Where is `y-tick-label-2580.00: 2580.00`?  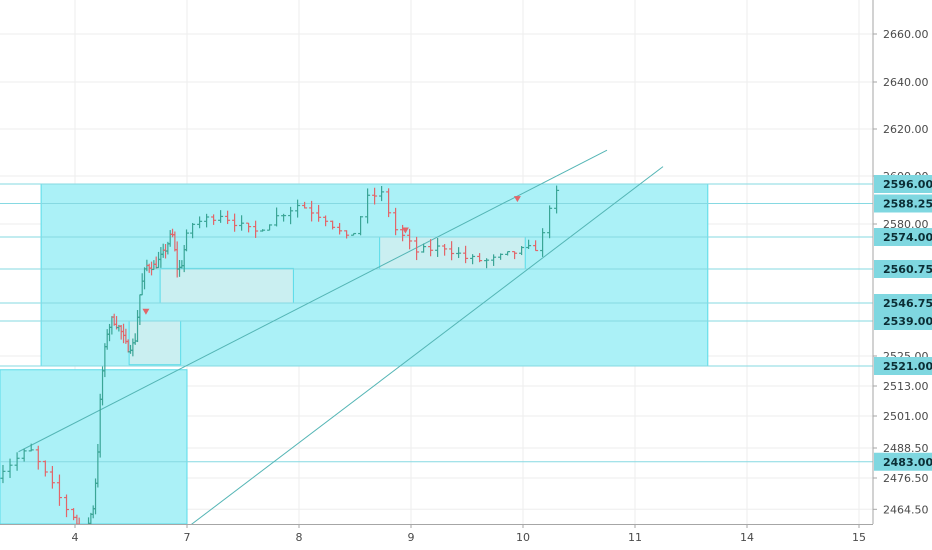 y-tick-label-2580.00: 2580.00 is located at coordinates (906, 224).